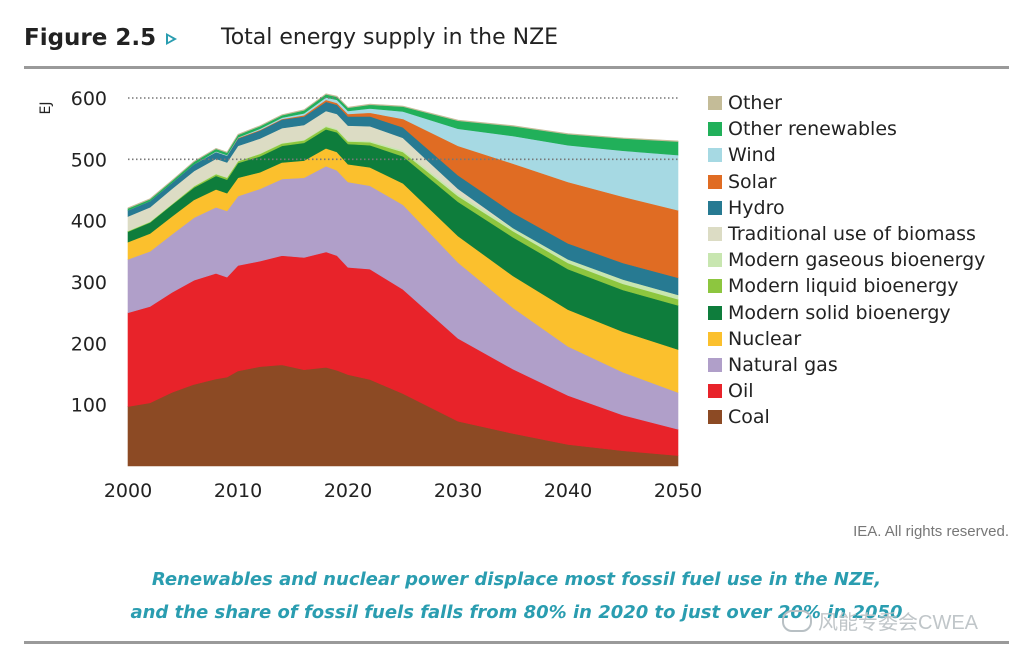  What do you see at coordinates (846, 208) in the screenshot?
I see `legend-item-hydro: Hydro` at bounding box center [846, 208].